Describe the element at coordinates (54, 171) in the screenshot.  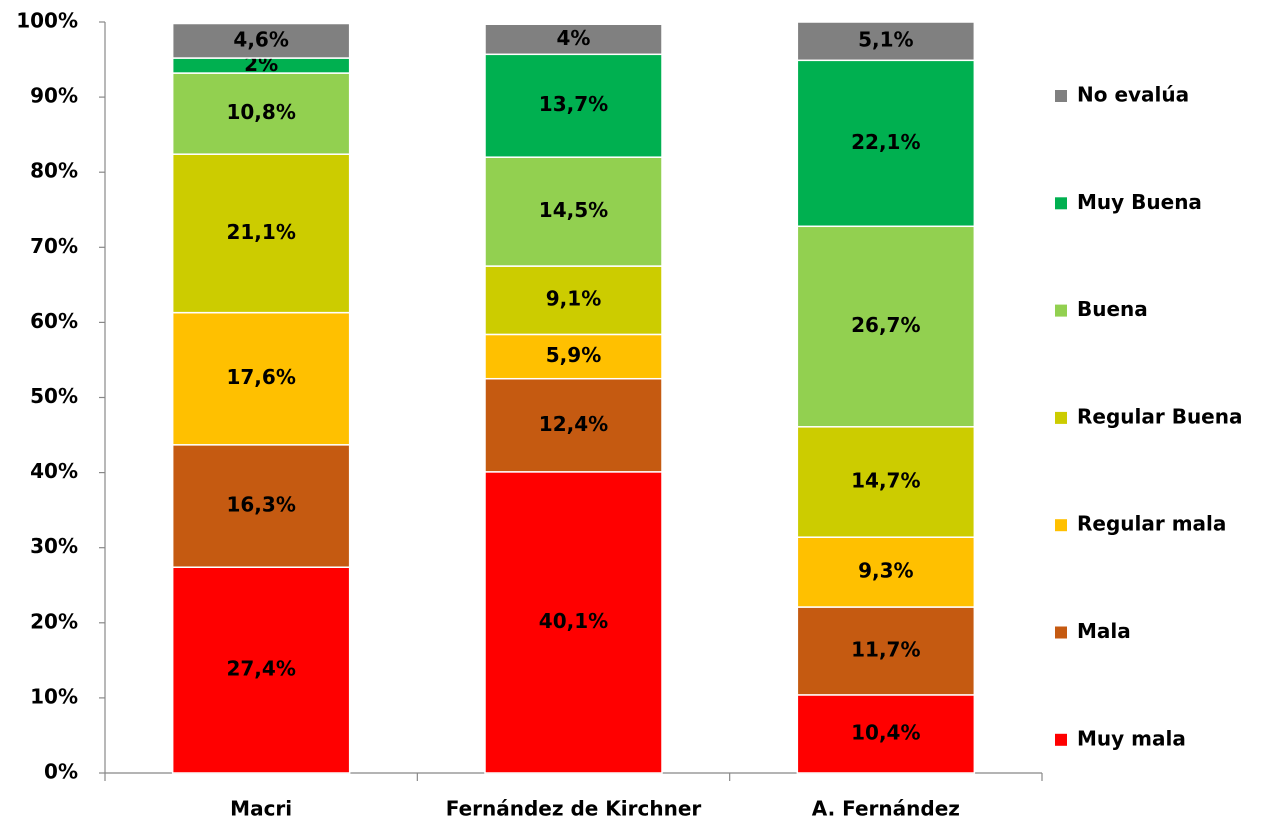
I see `y-tick-label: 80%` at that location.